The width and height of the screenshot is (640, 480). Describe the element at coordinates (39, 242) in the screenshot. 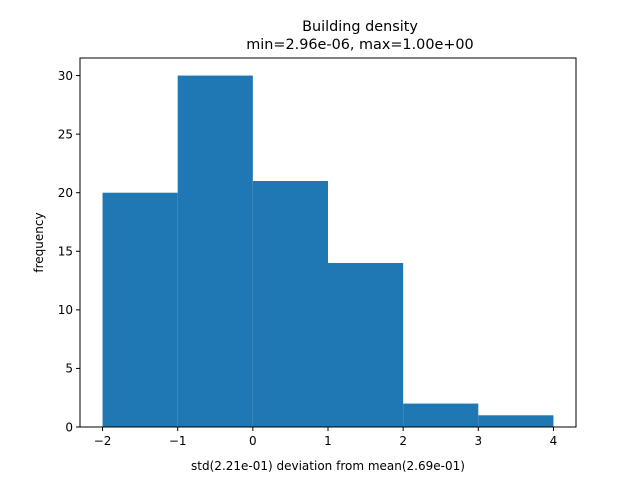

I see `y-axis-label: frequency` at that location.